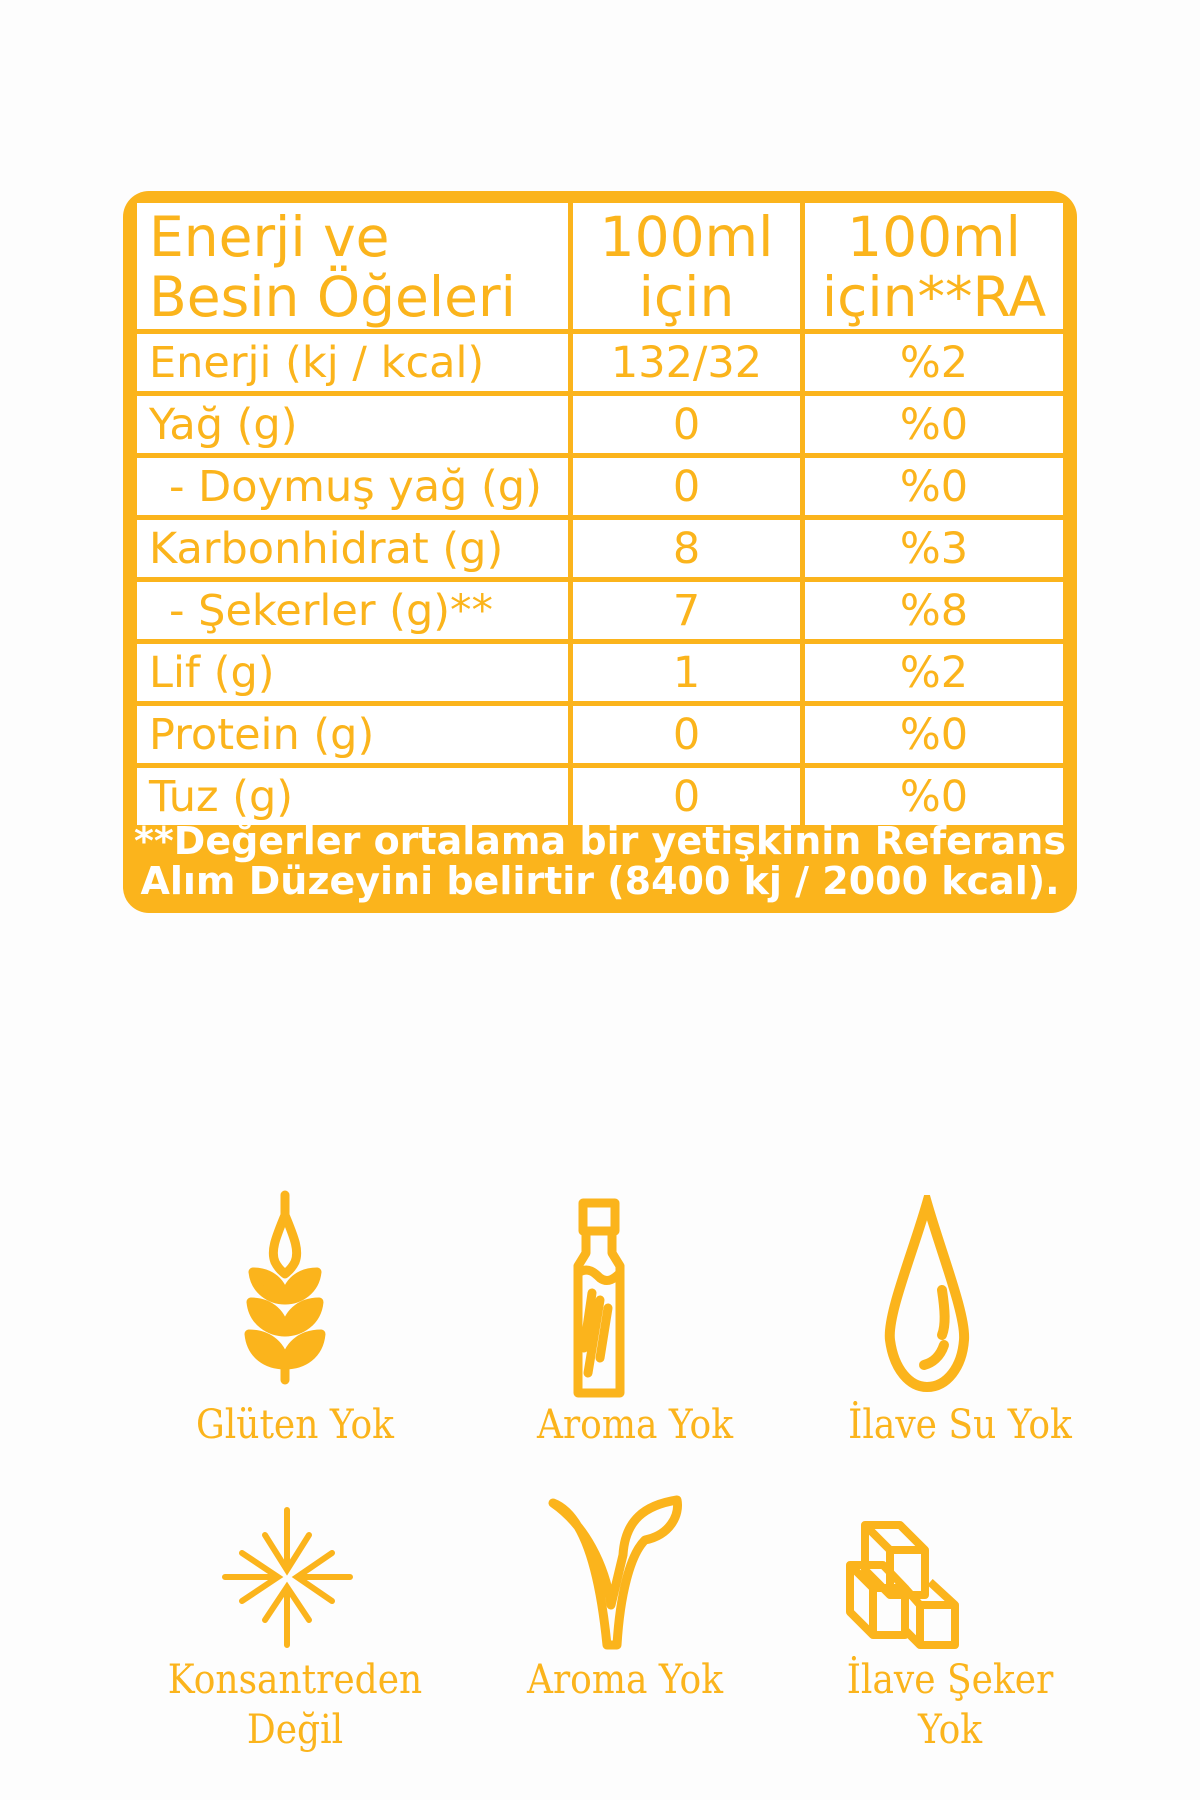  I want to click on nutrient-name: - Doymuş yağ (g), so click(352, 486).